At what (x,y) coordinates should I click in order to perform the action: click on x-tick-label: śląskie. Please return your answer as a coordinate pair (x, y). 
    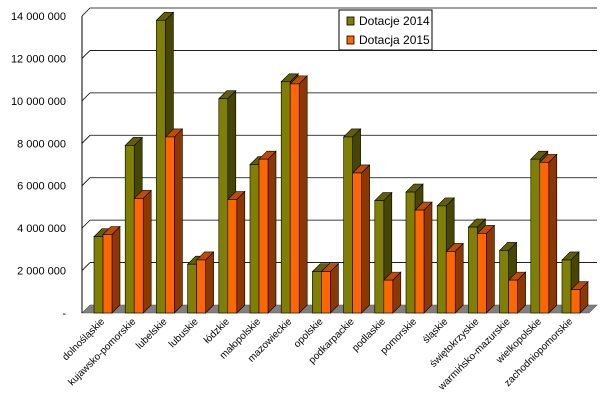
    Looking at the image, I should click on (436, 331).